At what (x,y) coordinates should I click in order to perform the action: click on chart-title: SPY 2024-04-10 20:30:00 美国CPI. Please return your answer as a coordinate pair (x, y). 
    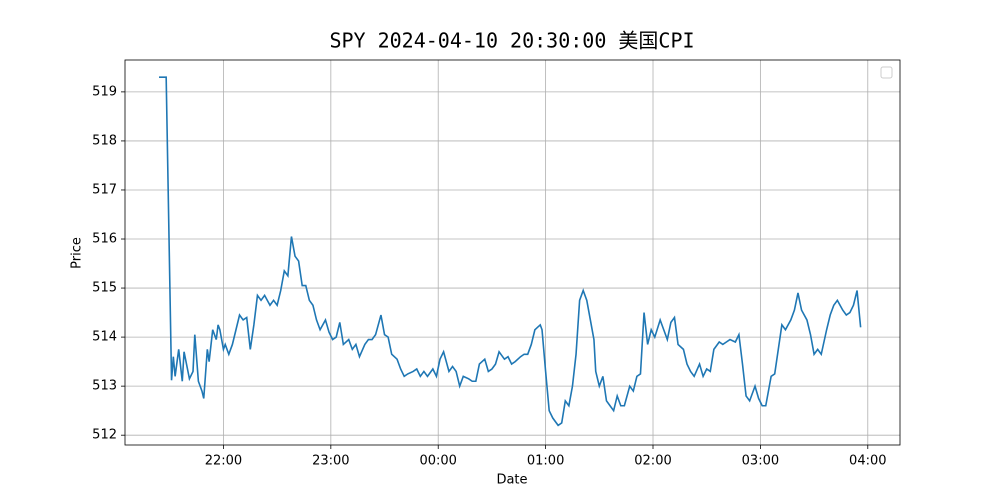
    Looking at the image, I should click on (511, 41).